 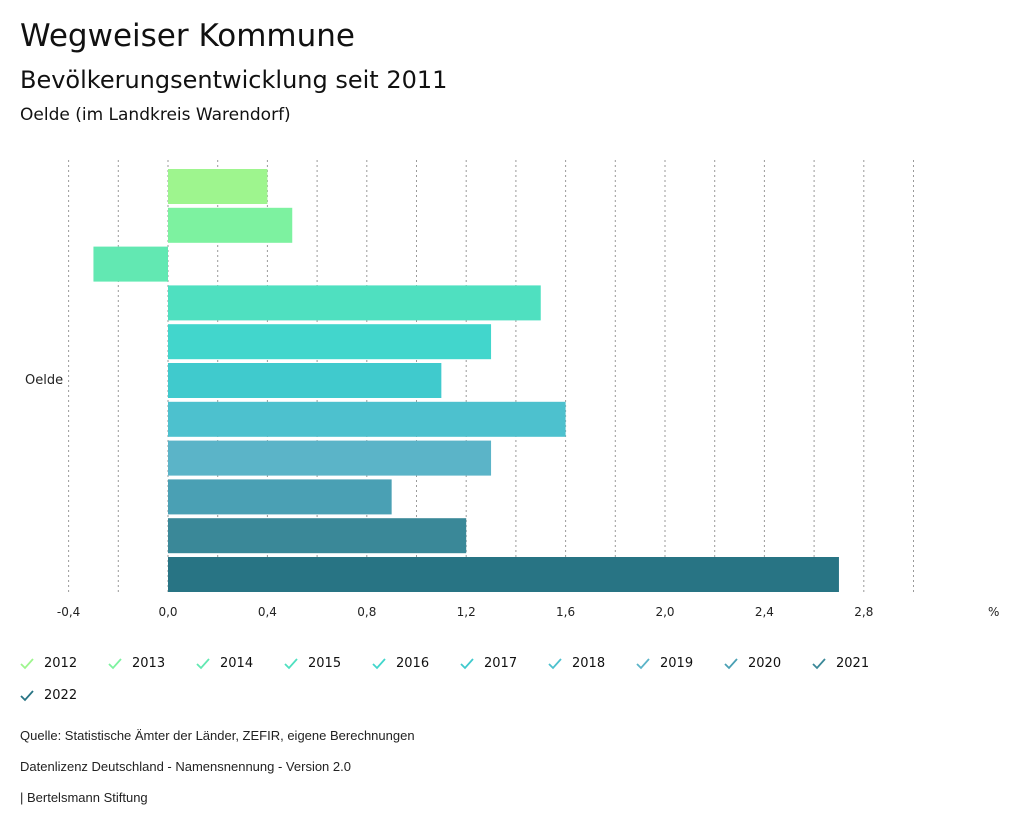 I want to click on bar-2019, so click(x=330, y=458).